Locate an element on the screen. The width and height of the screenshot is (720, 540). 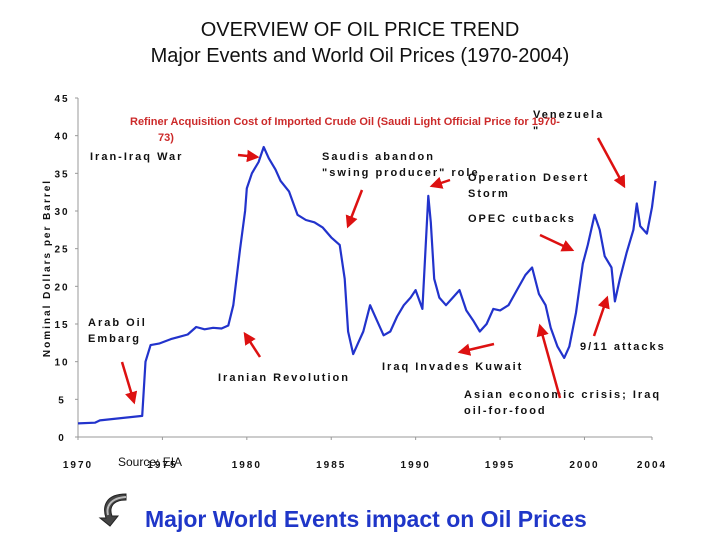
event-annotation: 9/11 attacks is located at coordinates (623, 347).